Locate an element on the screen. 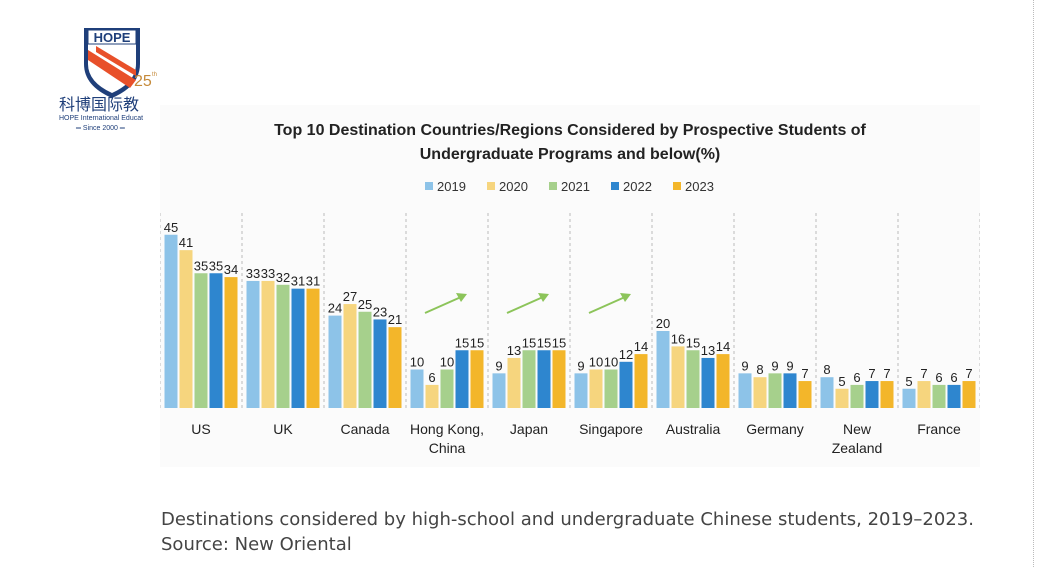 Image resolution: width=1038 pixels, height=567 pixels. bar-Singapore-2019 is located at coordinates (581, 390).